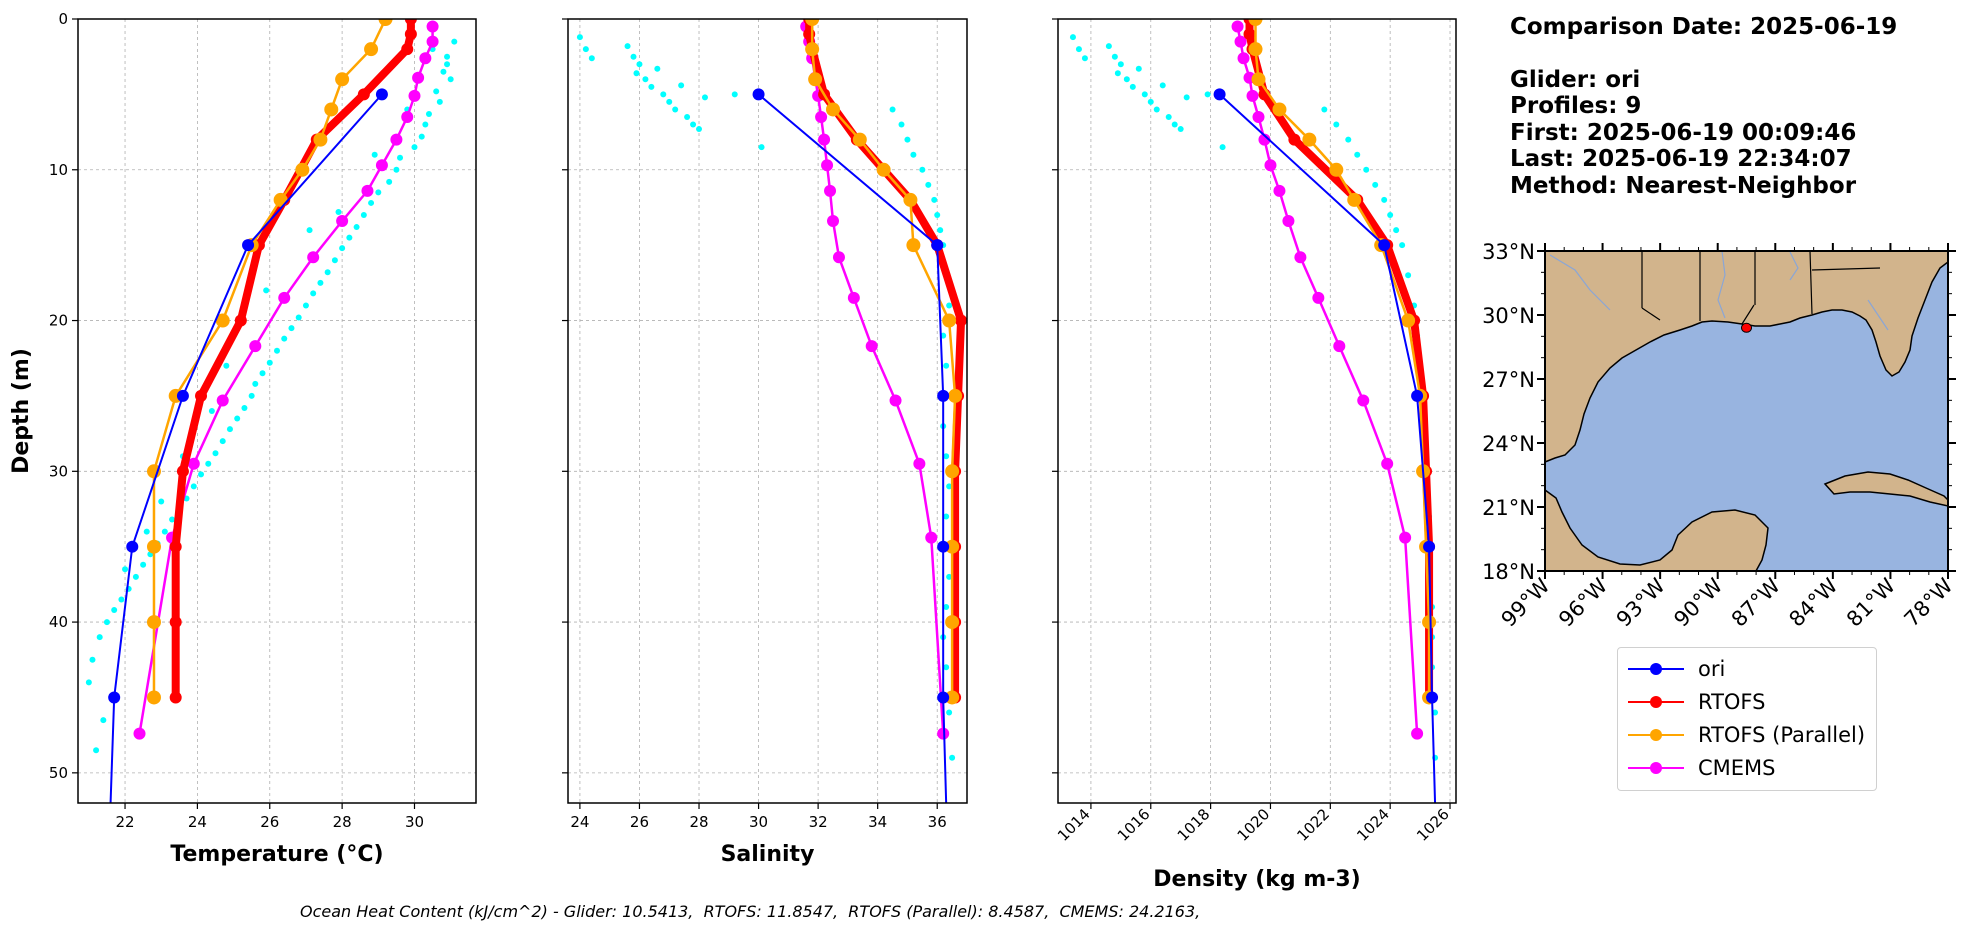 The width and height of the screenshot is (1987, 934). I want to click on legend-swatch-rtofs, so click(1656, 702).